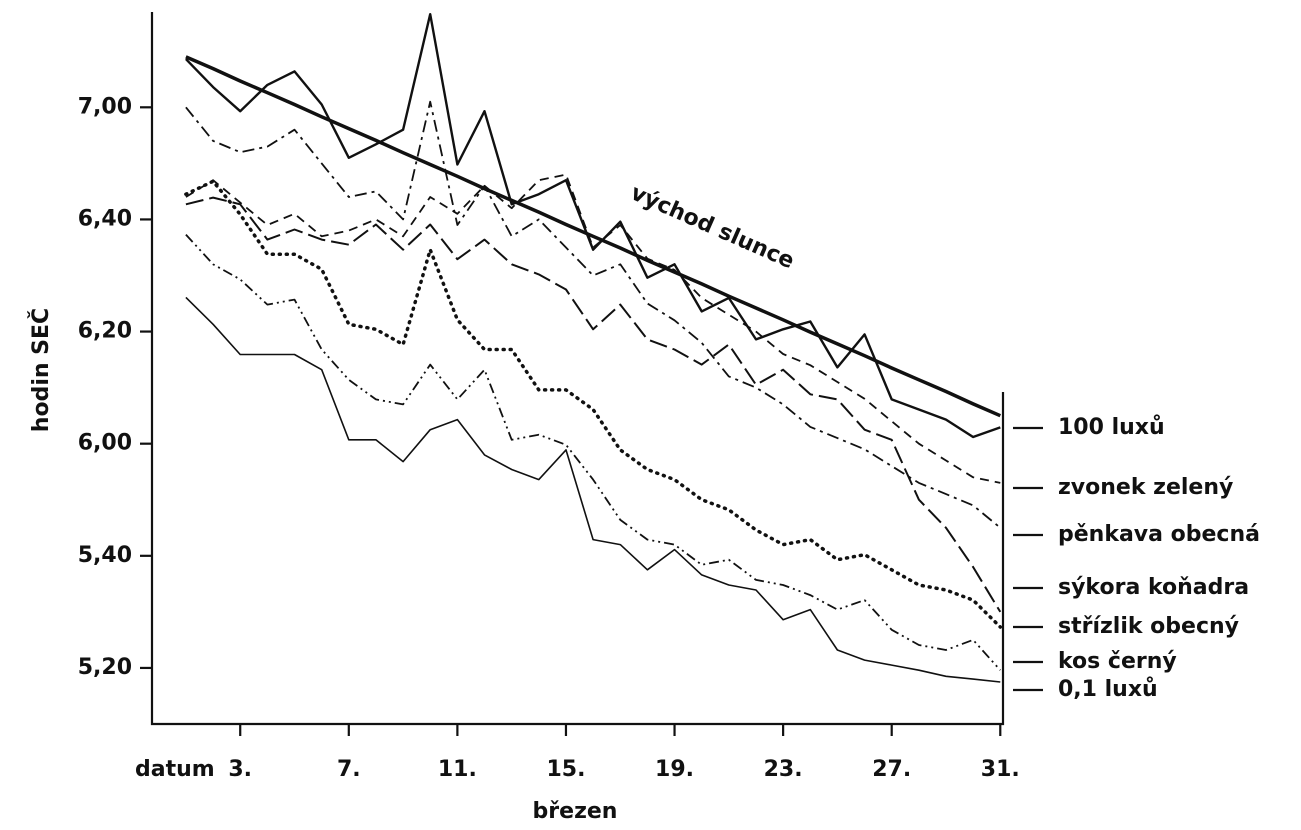 This screenshot has height=830, width=1301. Describe the element at coordinates (674, 769) in the screenshot. I see `x-tick-label: 19.` at that location.